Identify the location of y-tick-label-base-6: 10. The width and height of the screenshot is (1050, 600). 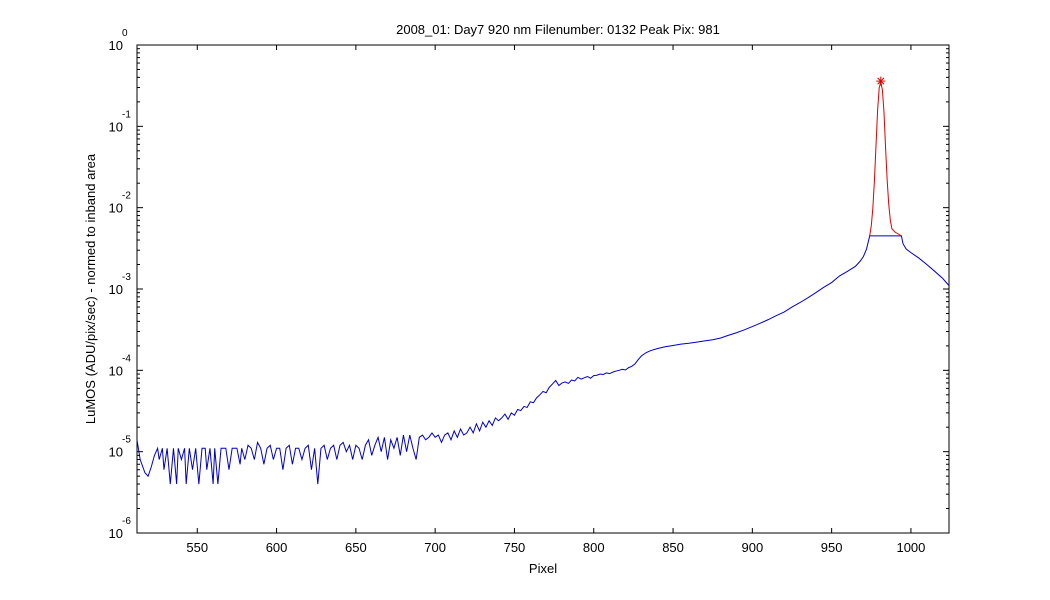
(116, 533).